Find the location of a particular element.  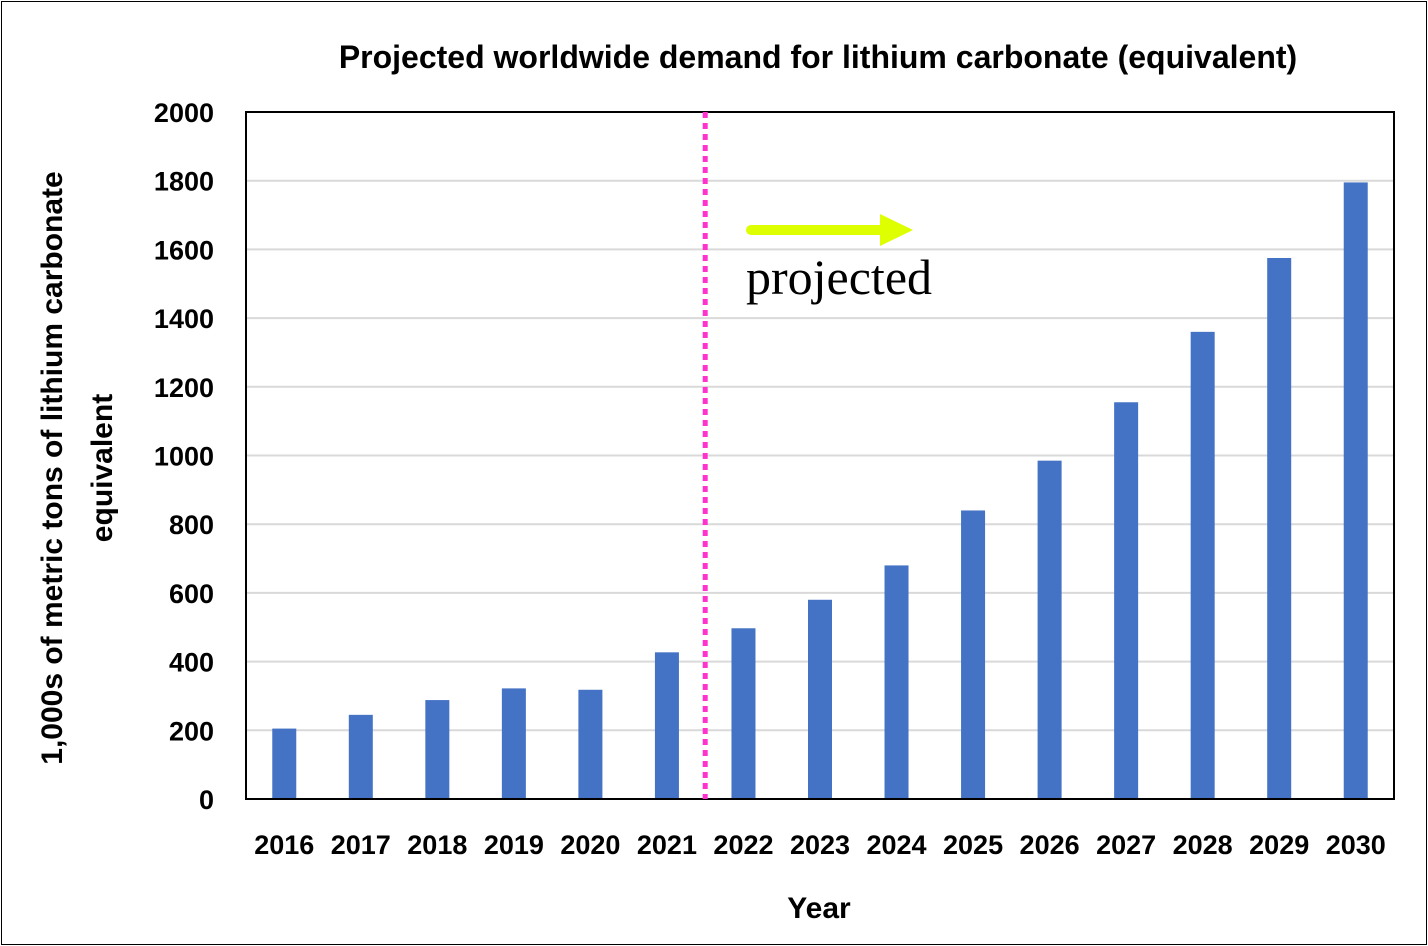

bar-2030 is located at coordinates (1355, 491).